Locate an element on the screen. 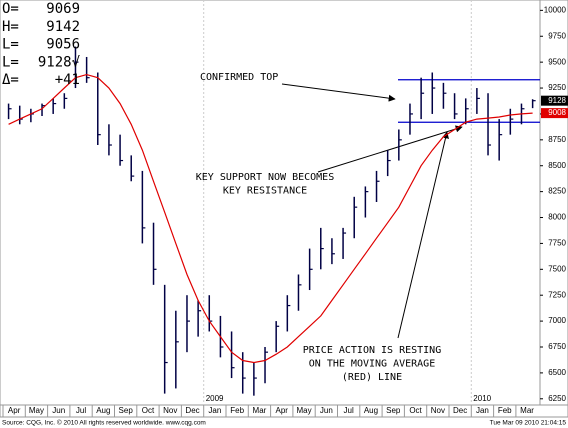  year-label: 2009 is located at coordinates (215, 398).